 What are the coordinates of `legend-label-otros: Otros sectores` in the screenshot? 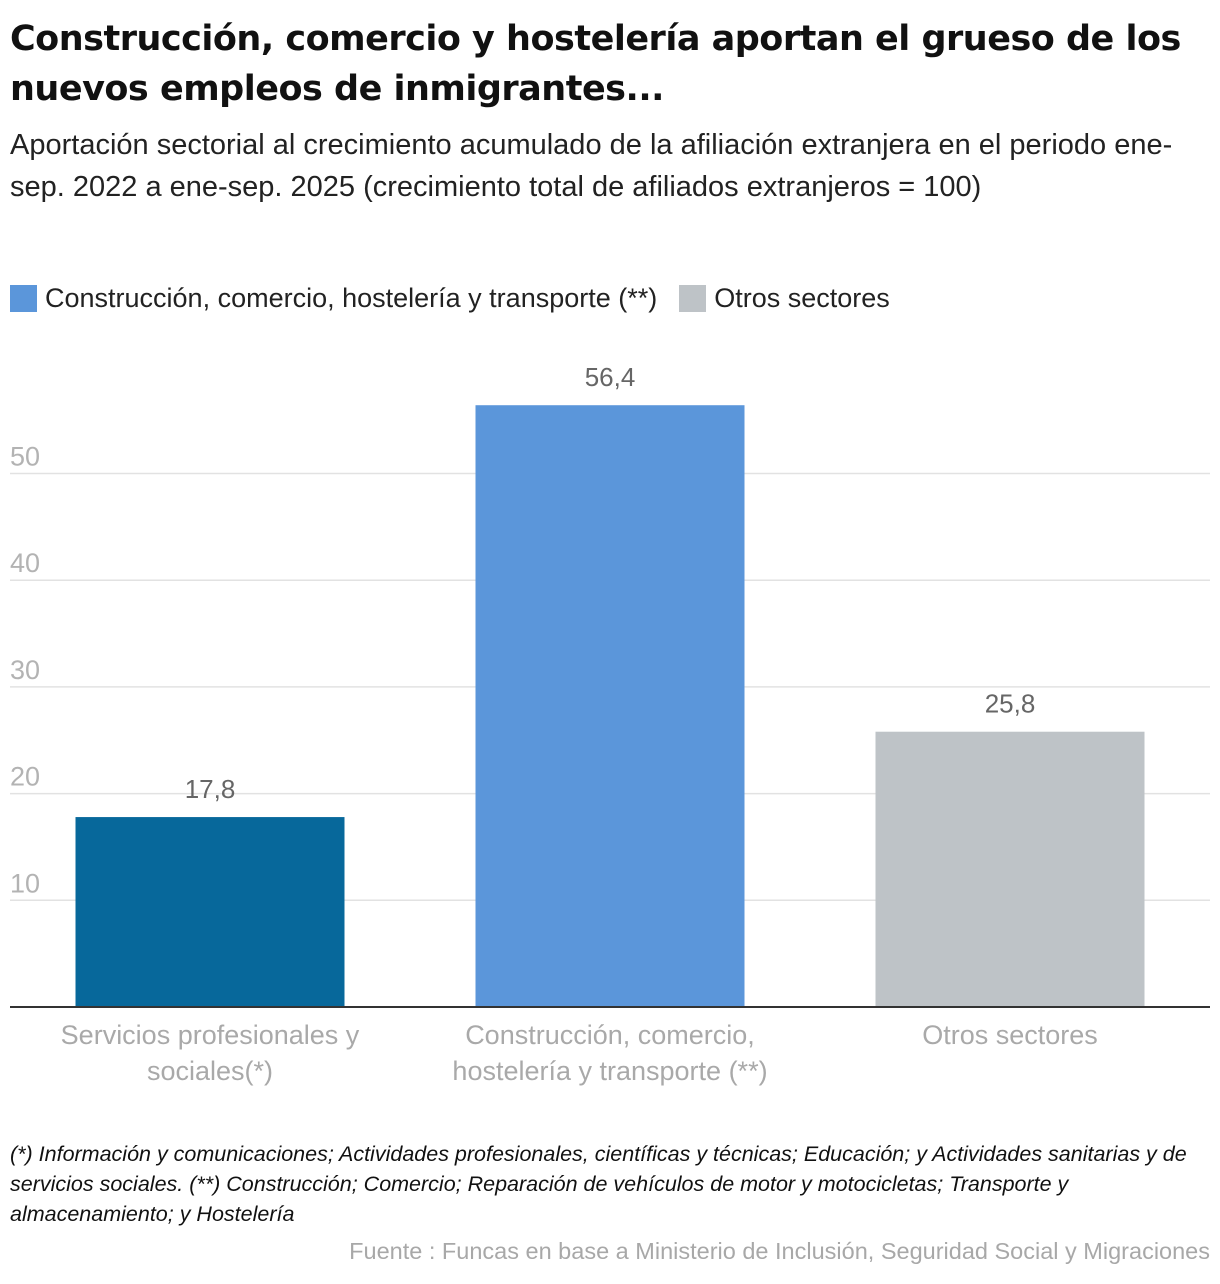 It's located at (802, 298).